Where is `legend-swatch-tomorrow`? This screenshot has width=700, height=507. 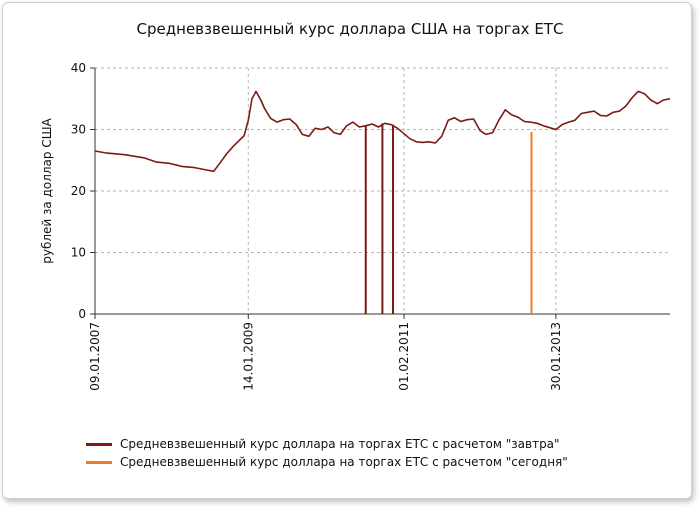 legend-swatch-tomorrow is located at coordinates (99, 444).